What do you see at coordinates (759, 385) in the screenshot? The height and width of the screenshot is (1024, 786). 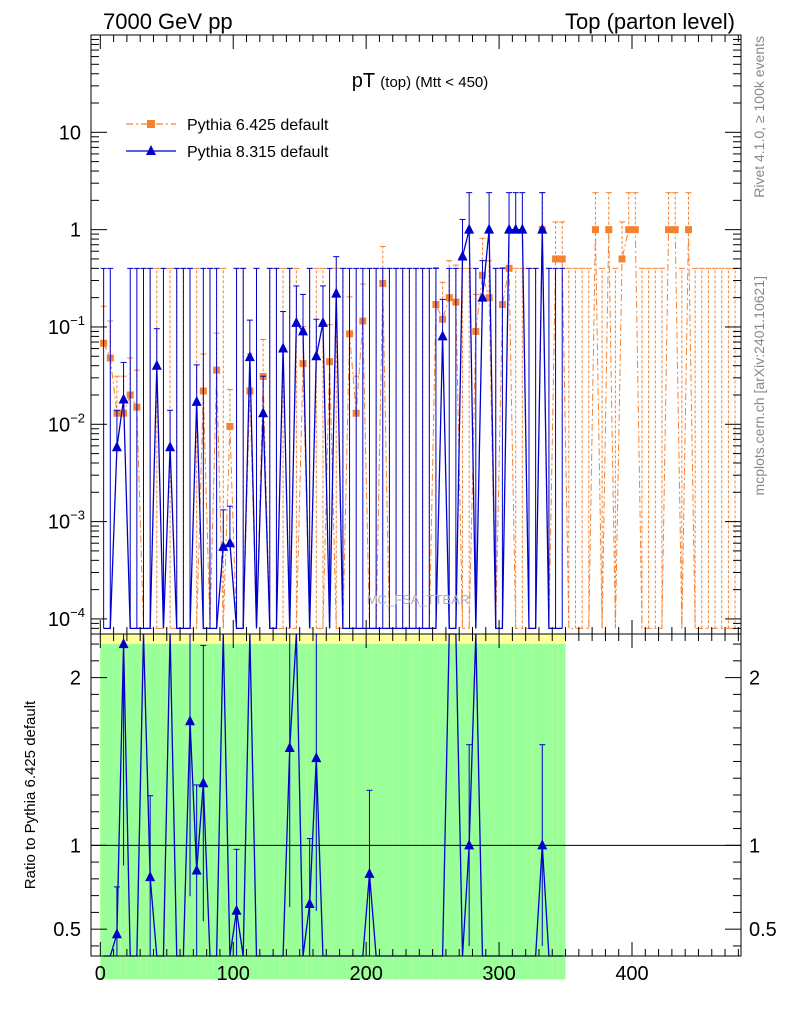 I see `side-label-site: mcplots.cern.ch [arXiv:2401.10621]` at bounding box center [759, 385].